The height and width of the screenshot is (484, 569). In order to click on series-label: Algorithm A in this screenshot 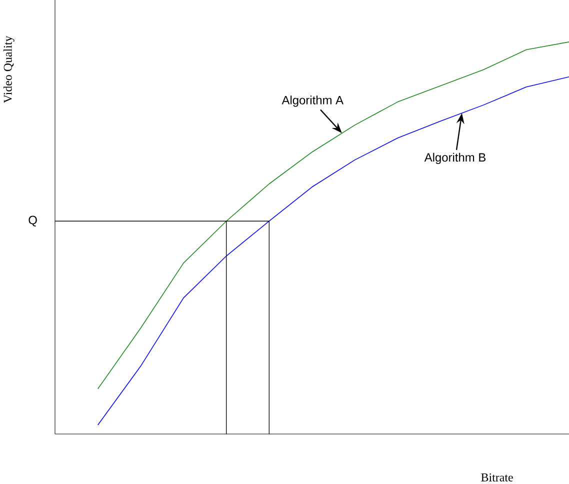, I will do `click(313, 101)`.